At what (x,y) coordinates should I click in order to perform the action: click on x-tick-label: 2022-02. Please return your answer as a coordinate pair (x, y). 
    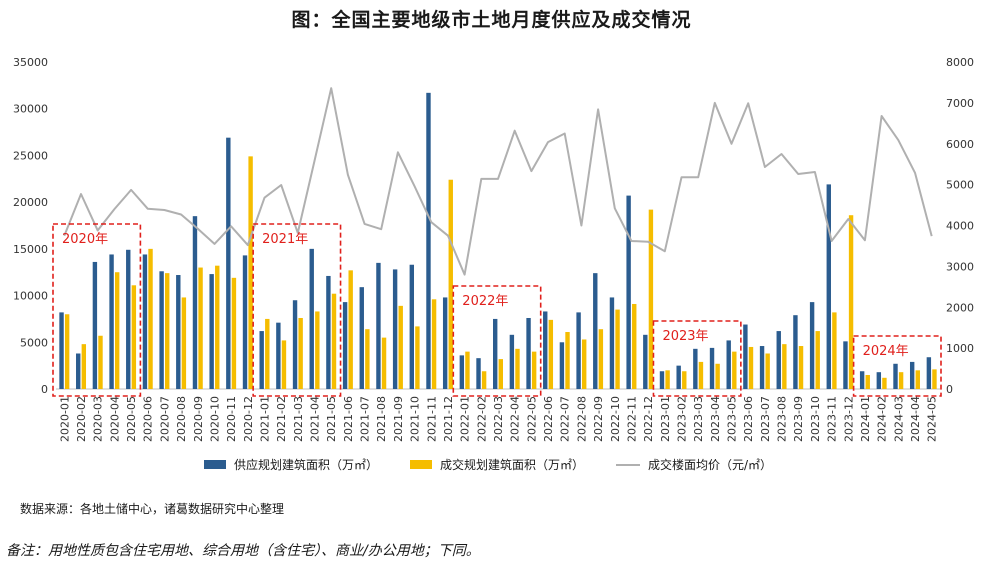
    Looking at the image, I should click on (481, 419).